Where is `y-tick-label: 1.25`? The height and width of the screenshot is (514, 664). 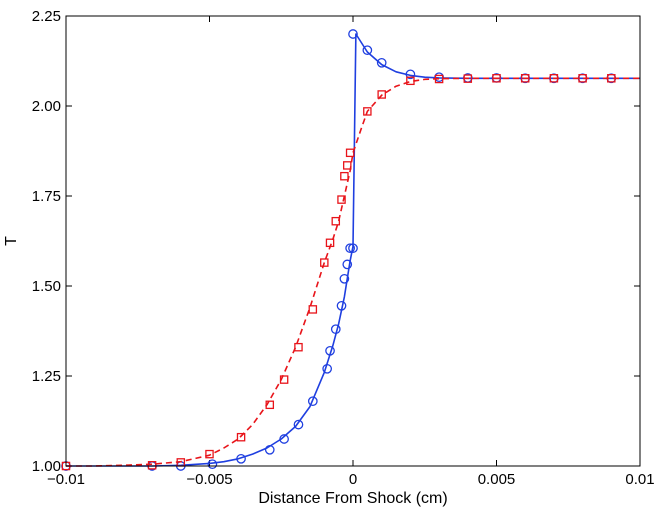
y-tick-label: 1.25 is located at coordinates (46, 376).